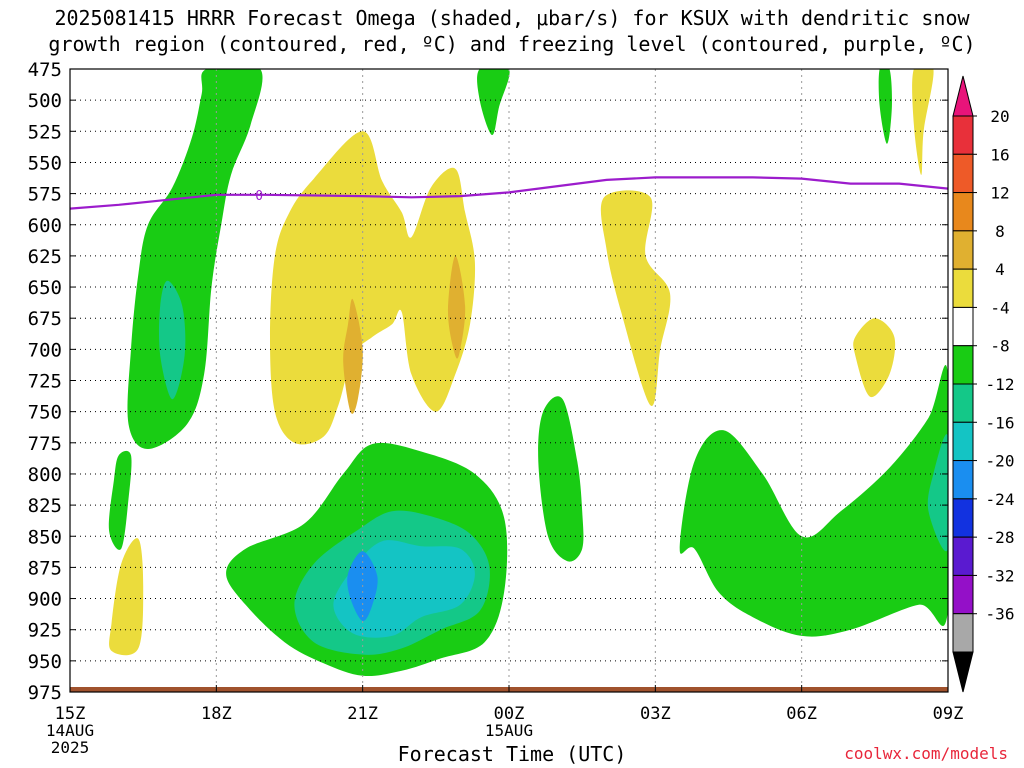 The height and width of the screenshot is (768, 1024). What do you see at coordinates (70, 747) in the screenshot?
I see `x-tick-sublabel: 2025` at bounding box center [70, 747].